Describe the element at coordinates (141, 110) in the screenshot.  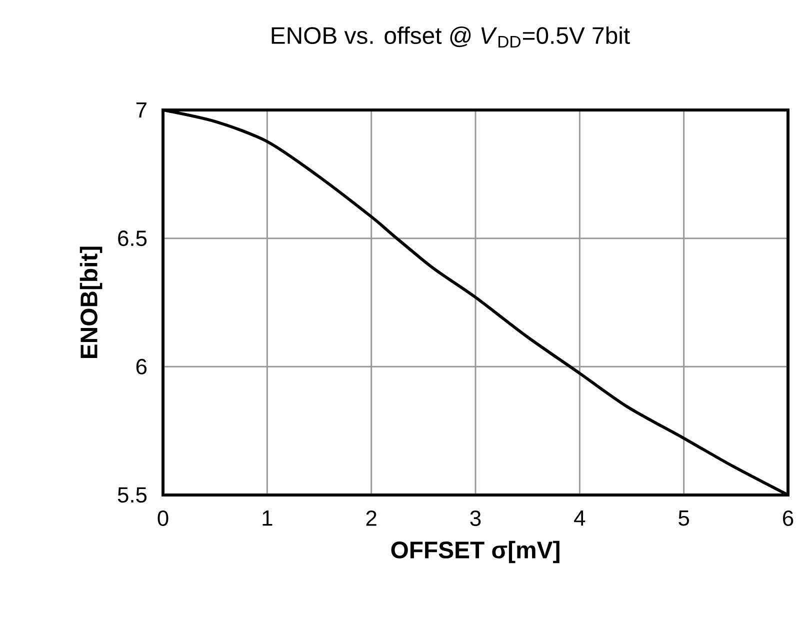
I see `y-tick-label: 7` at that location.